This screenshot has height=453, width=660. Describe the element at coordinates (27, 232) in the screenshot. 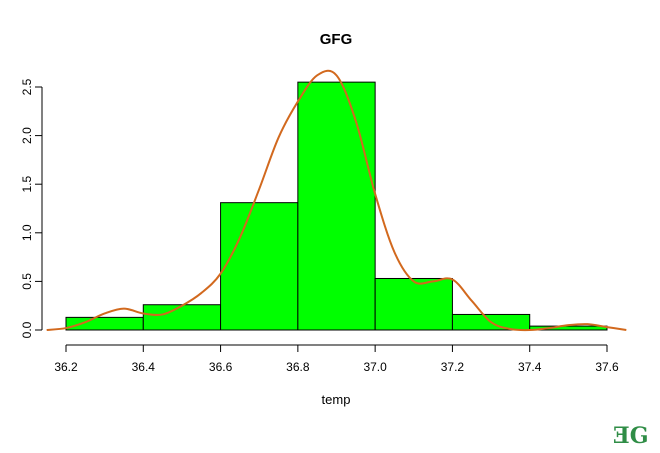

I see `y-tick-label-2: 1.0` at that location.